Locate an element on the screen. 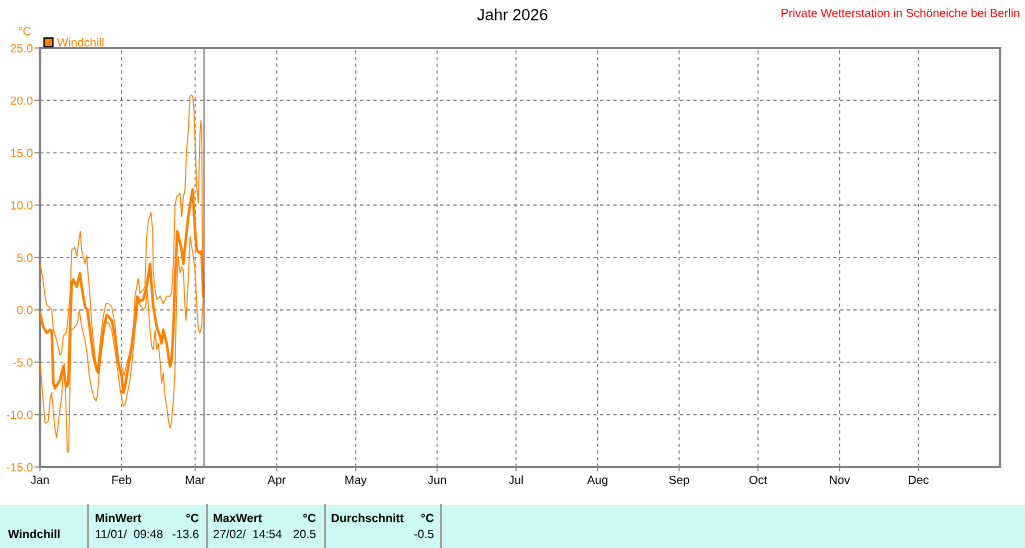  x-tick-label: Feb is located at coordinates (122, 479).